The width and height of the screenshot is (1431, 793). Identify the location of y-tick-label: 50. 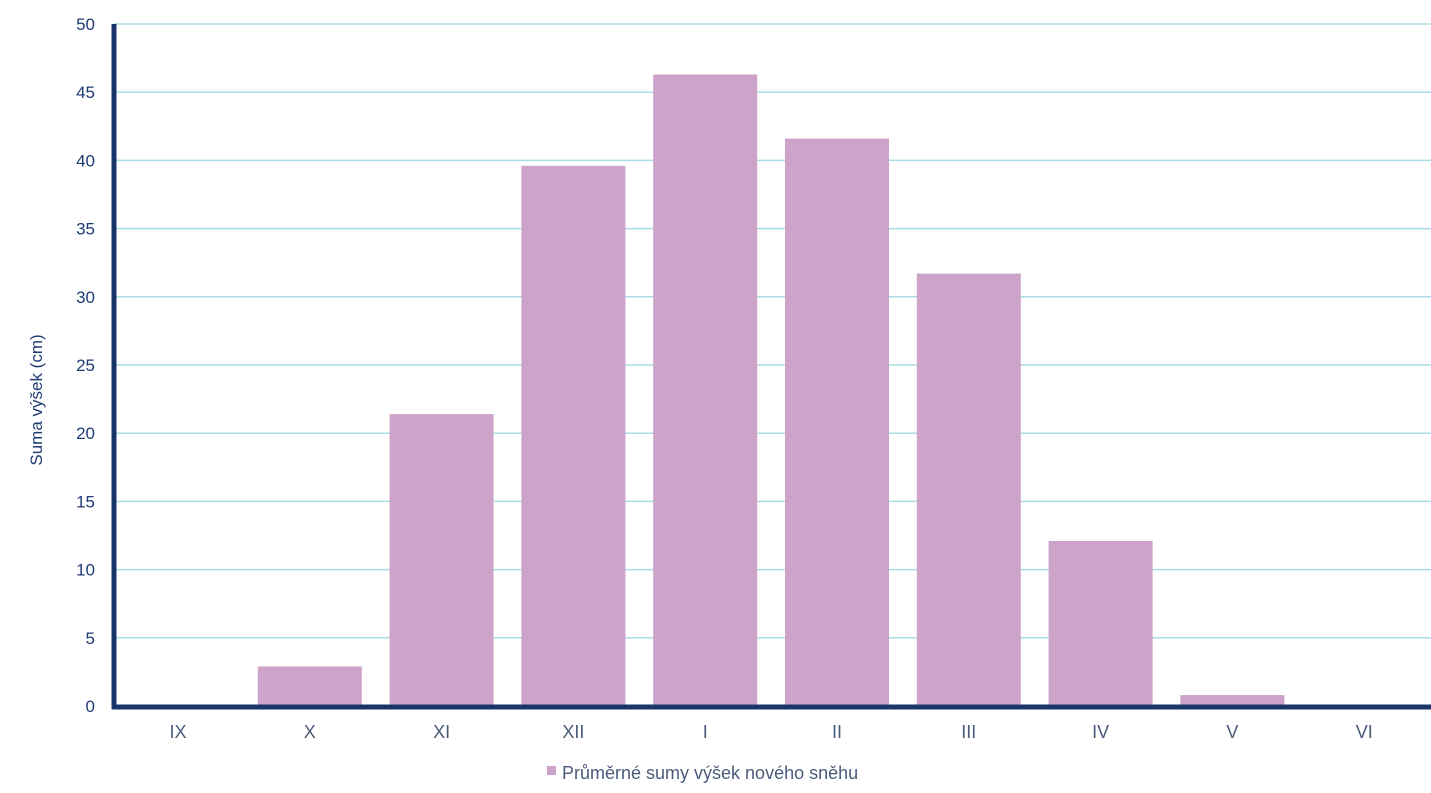
(85, 24).